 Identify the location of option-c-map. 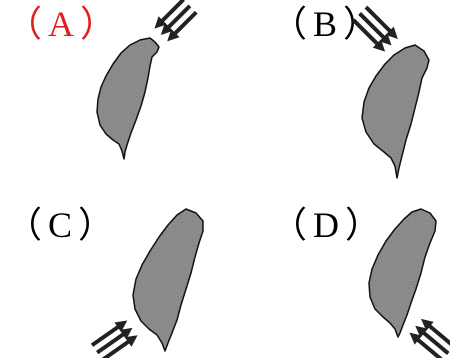
(147, 283).